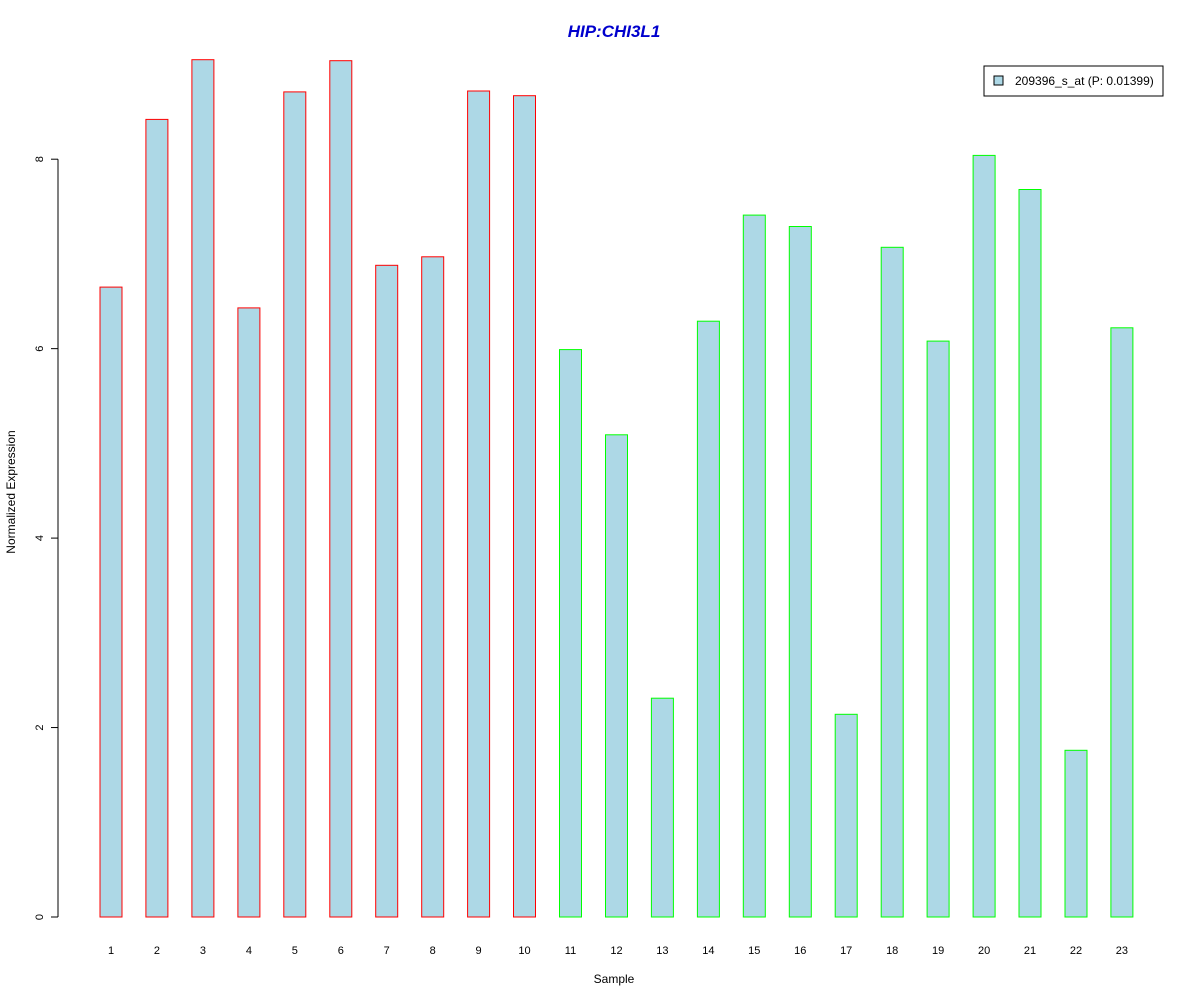 The width and height of the screenshot is (1200, 1000). I want to click on legend-box, so click(1073, 81).